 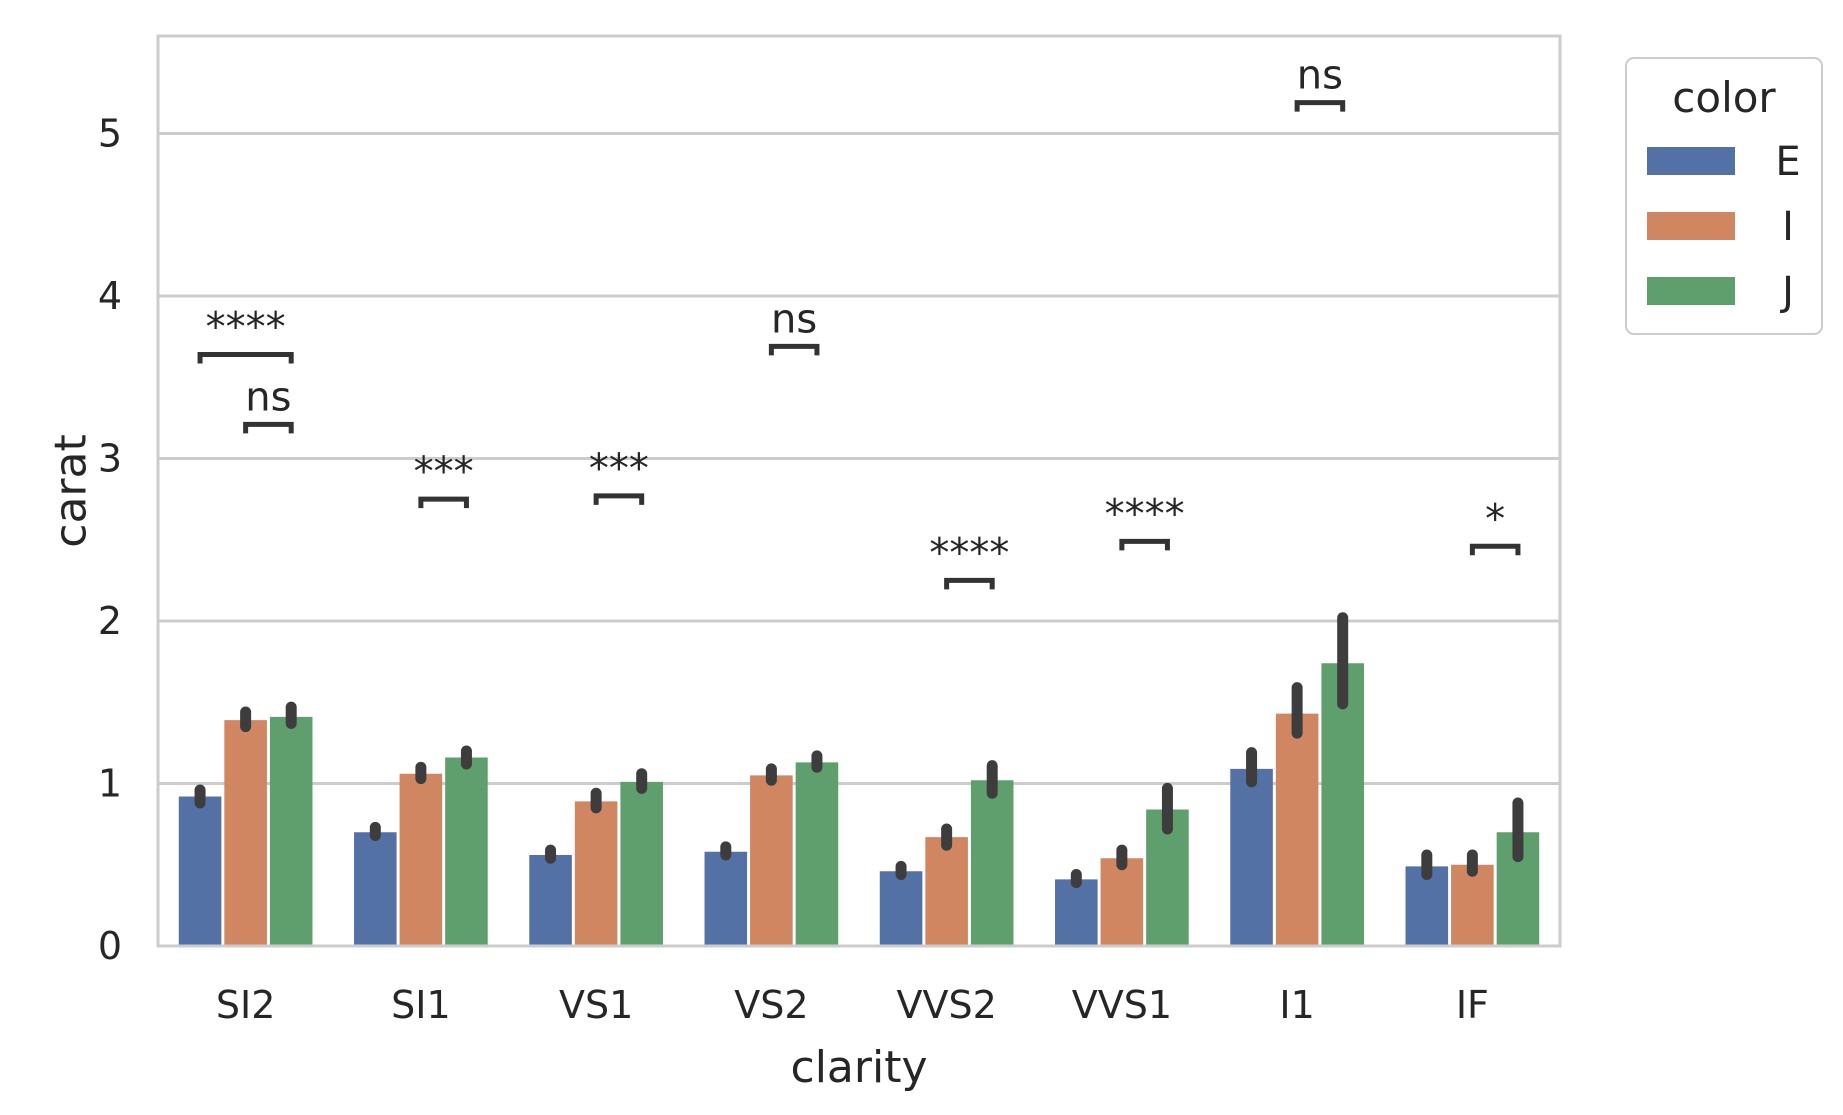 What do you see at coordinates (1691, 226) in the screenshot?
I see `legend-swatch-I` at bounding box center [1691, 226].